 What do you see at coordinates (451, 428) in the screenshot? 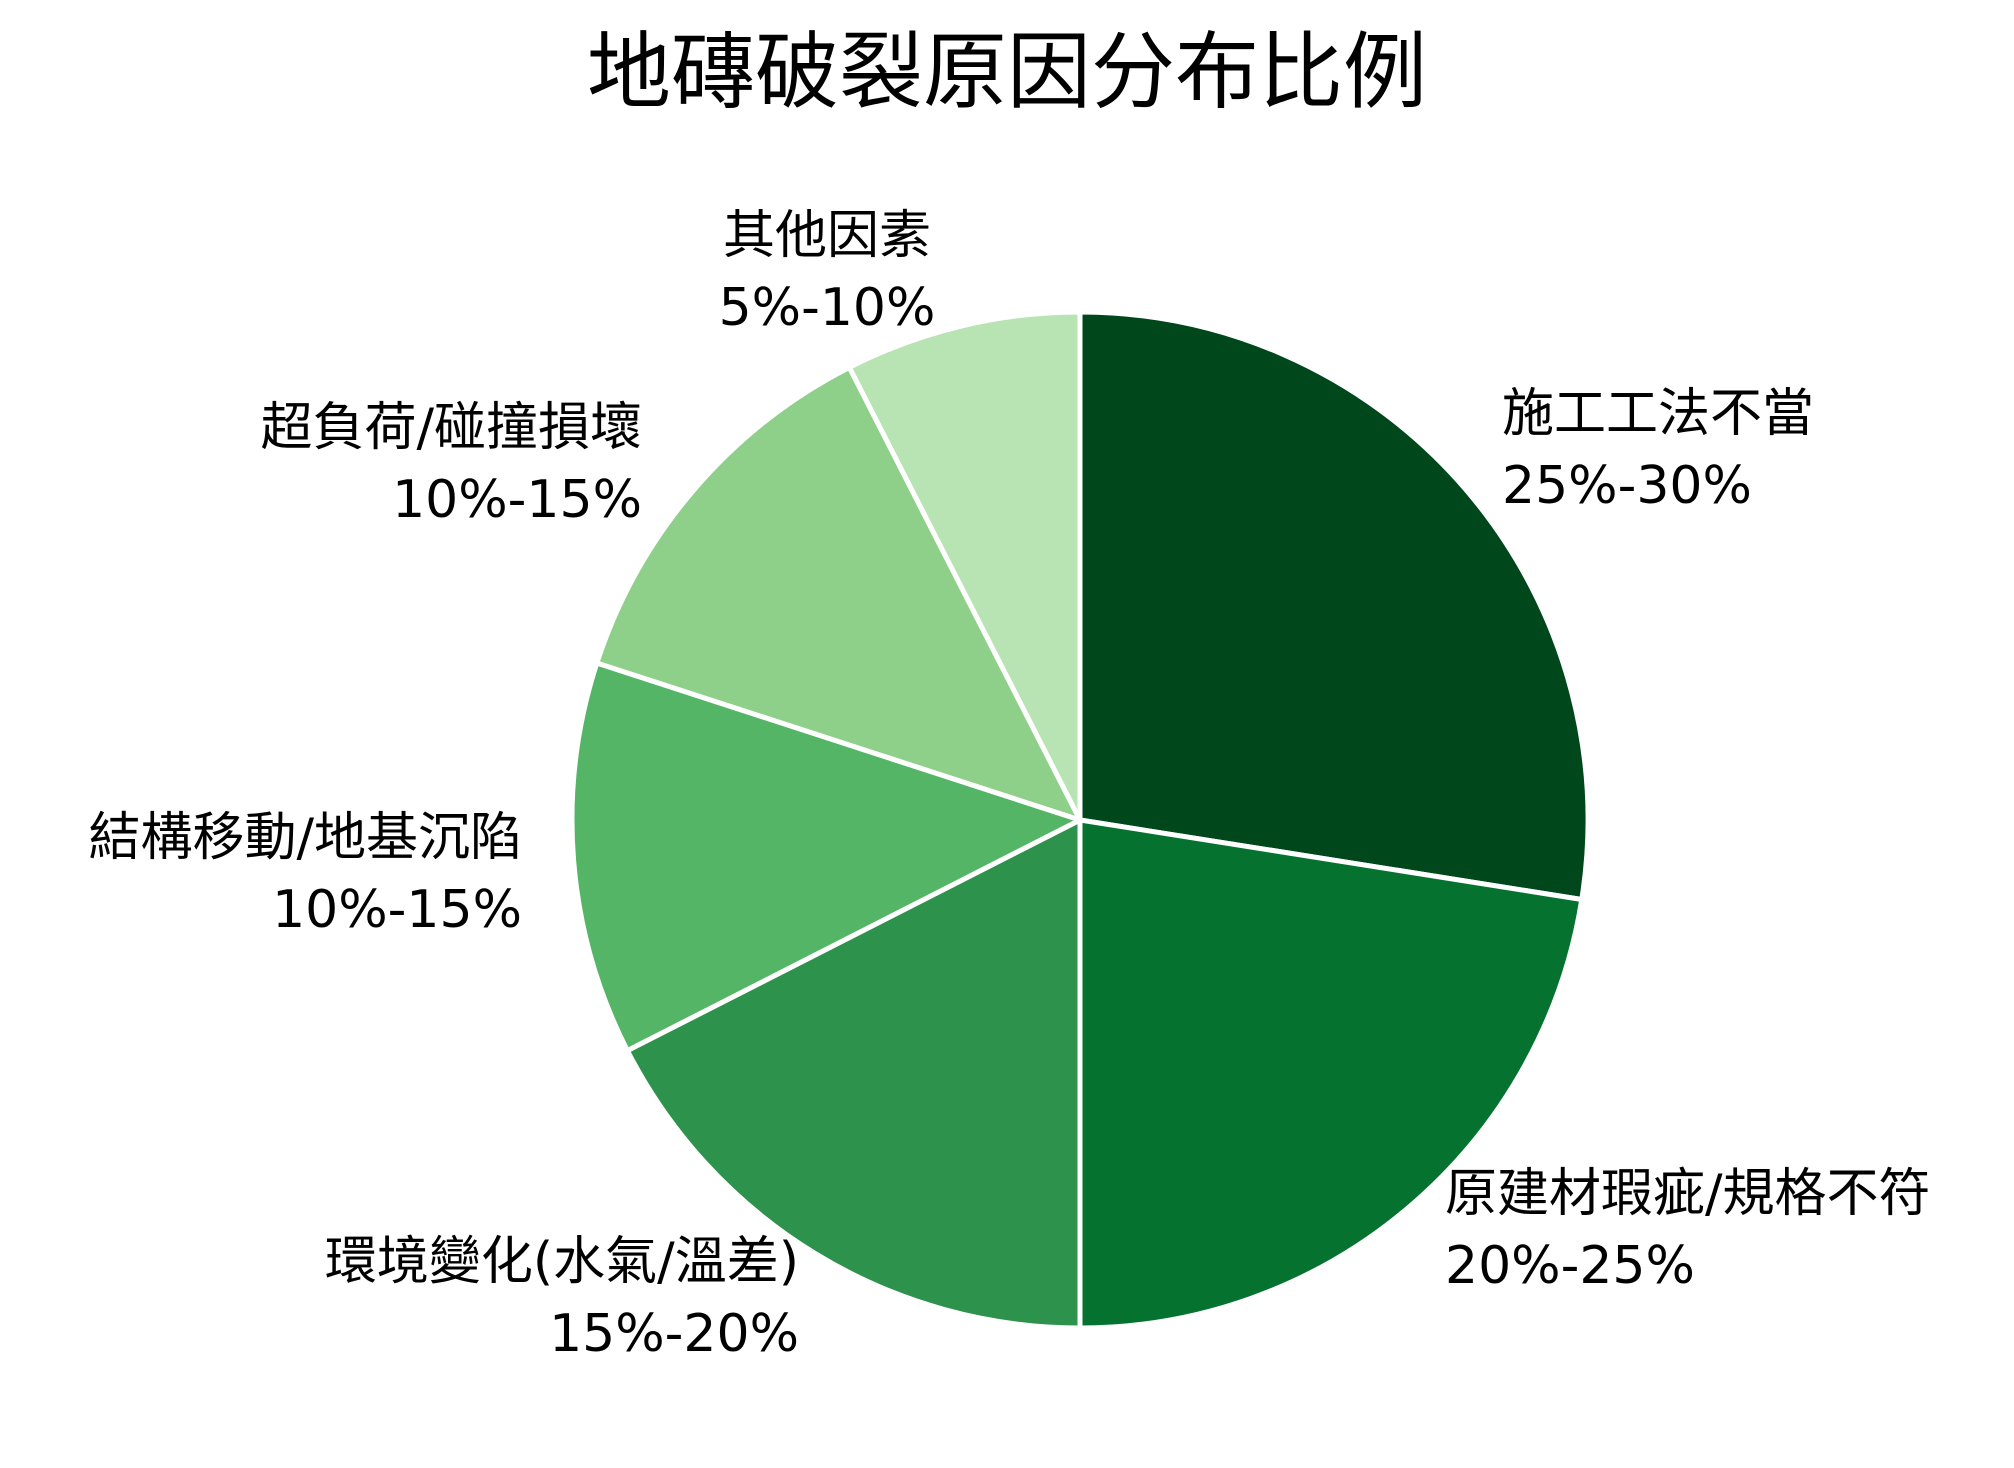
I see `slice-label-name: 超負荷/碰撞損壞` at bounding box center [451, 428].